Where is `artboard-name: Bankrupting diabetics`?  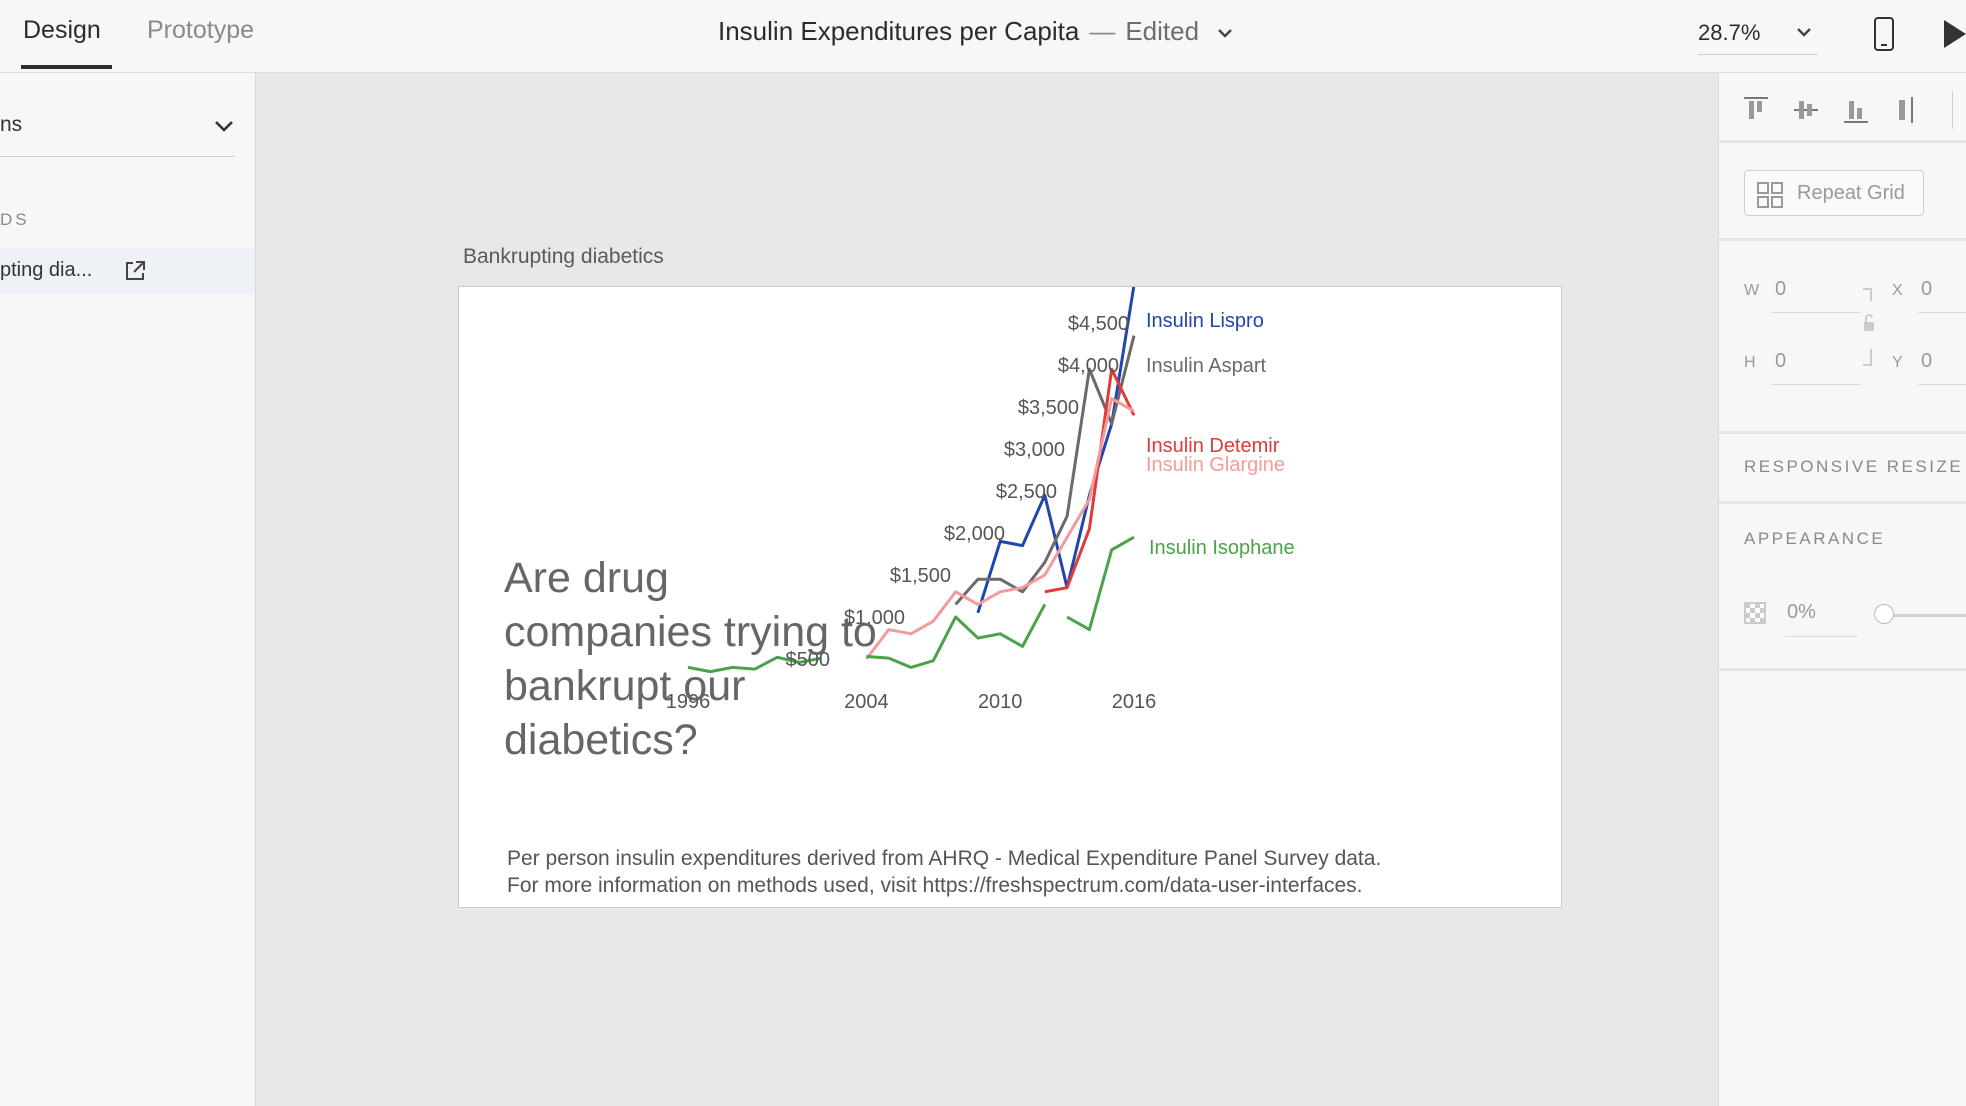
artboard-name: Bankrupting diabetics is located at coordinates (563, 256).